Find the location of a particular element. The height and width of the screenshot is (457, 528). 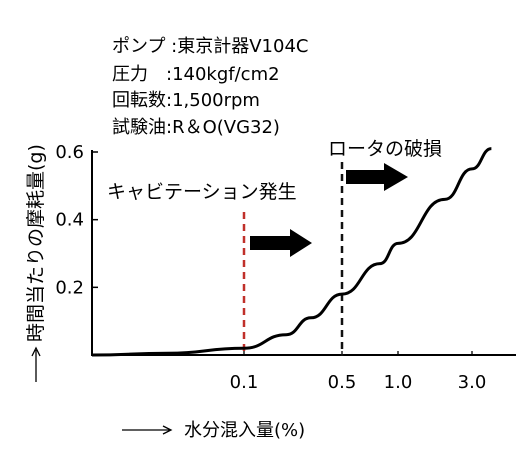

condition-pump: ポンプ :東京計器V104C is located at coordinates (210, 46).